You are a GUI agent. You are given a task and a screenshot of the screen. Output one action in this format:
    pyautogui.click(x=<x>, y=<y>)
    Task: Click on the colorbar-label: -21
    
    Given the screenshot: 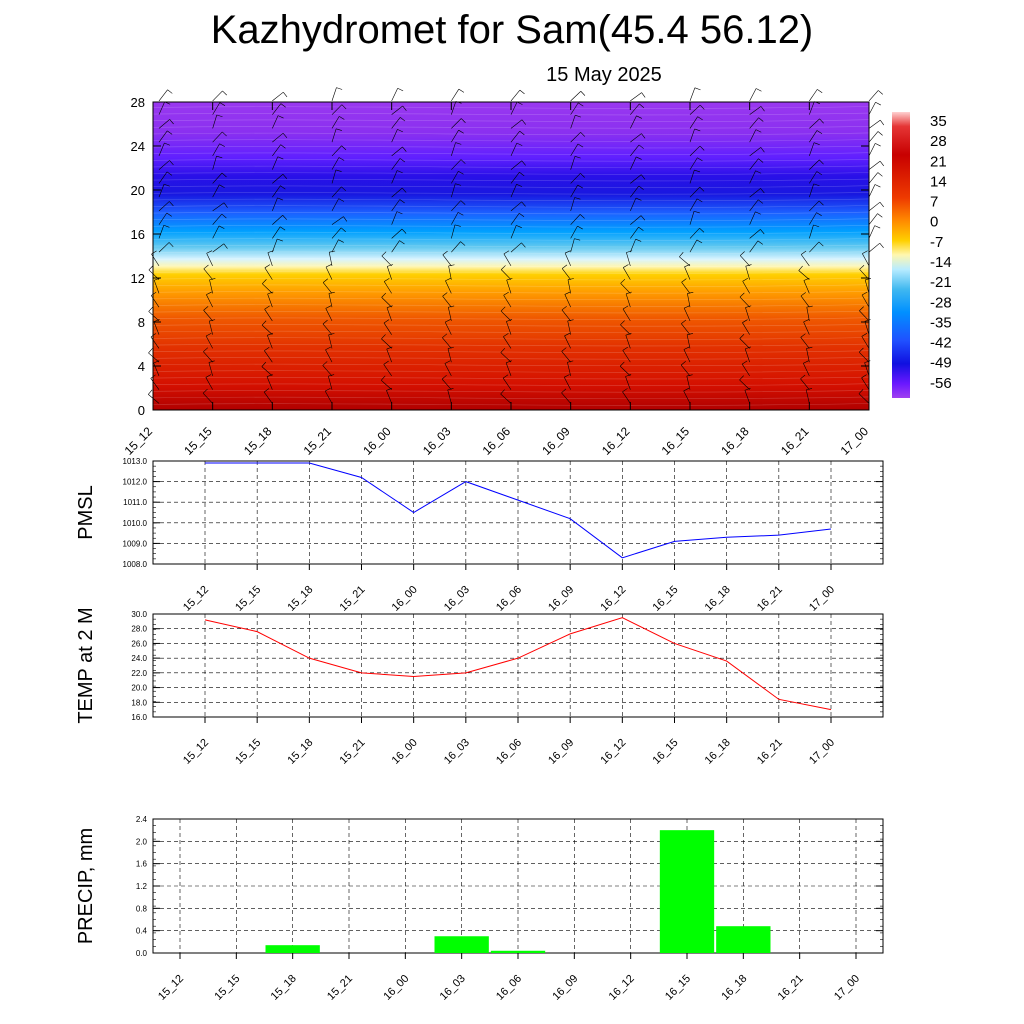 What is the action you would take?
    pyautogui.click(x=941, y=282)
    